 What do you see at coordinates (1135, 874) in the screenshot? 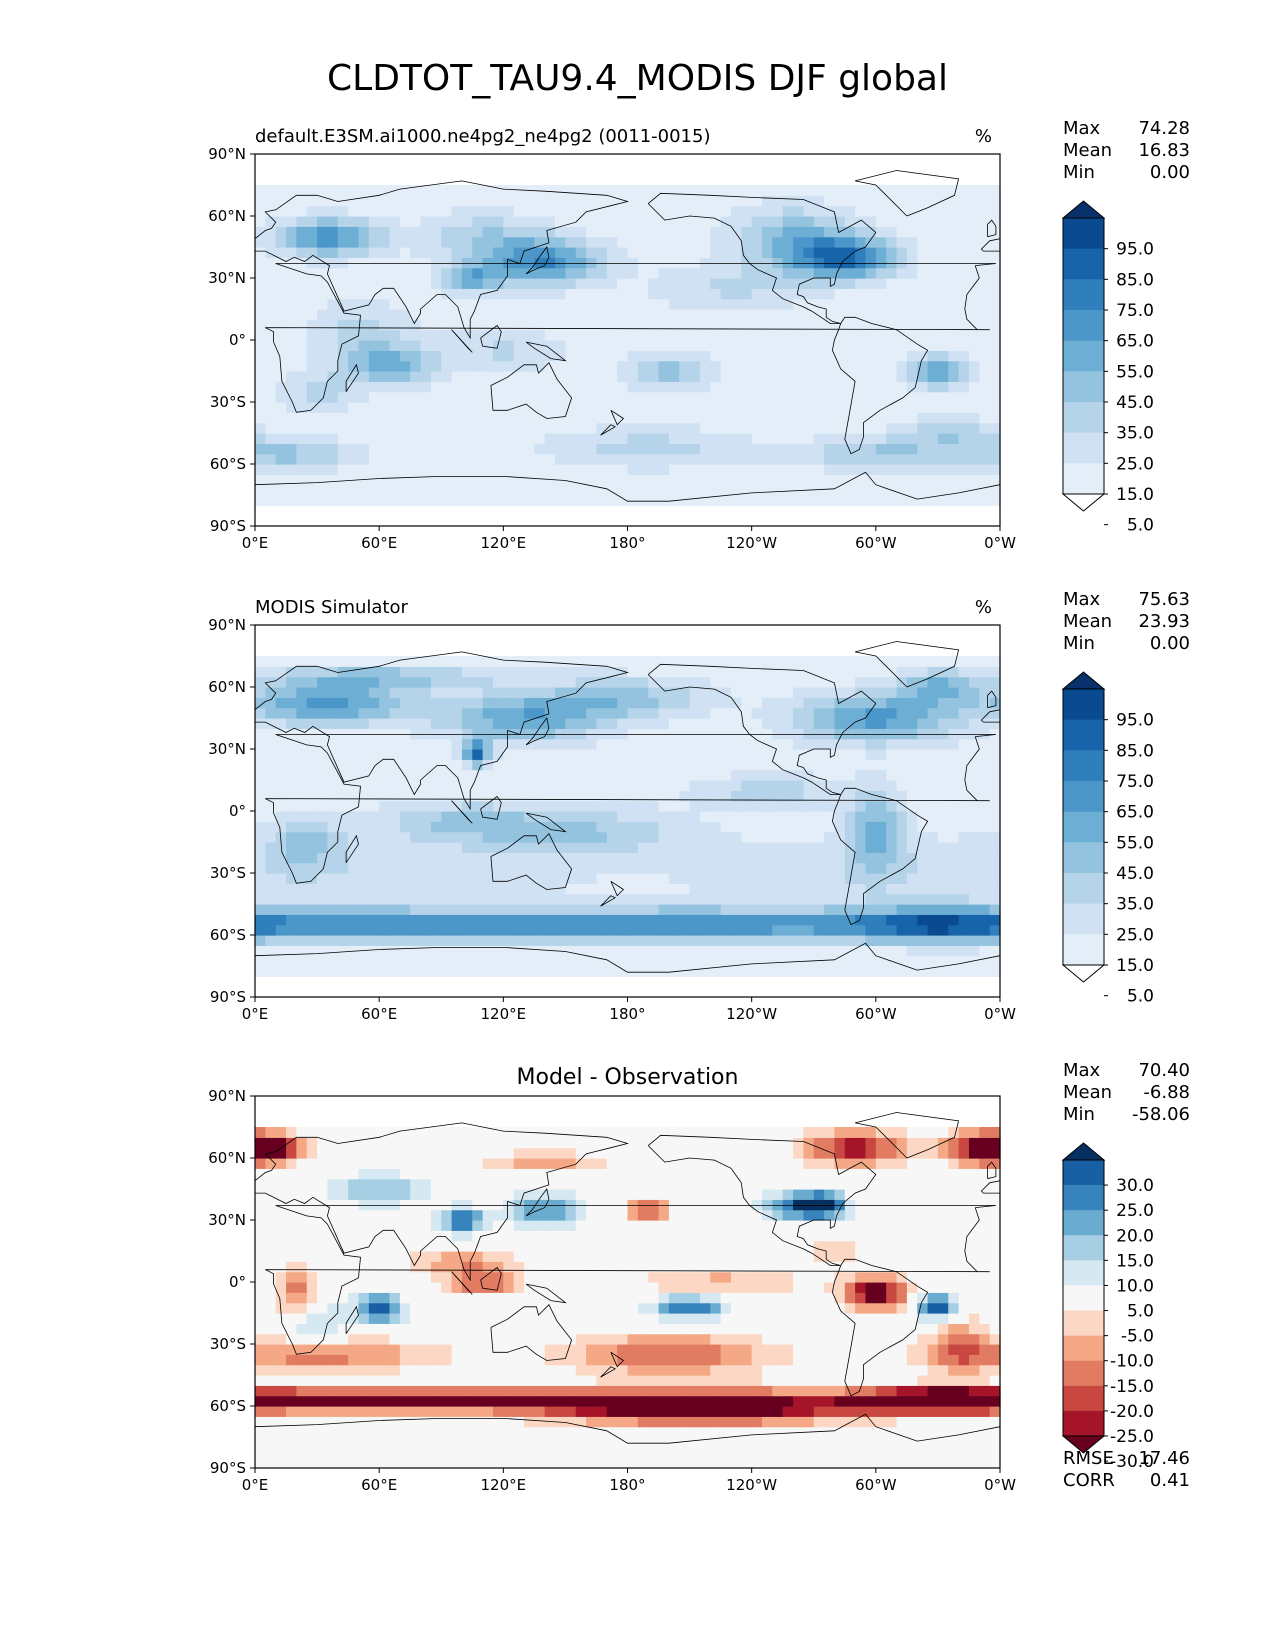
I see `colorbar-label: 45.0` at bounding box center [1135, 874].